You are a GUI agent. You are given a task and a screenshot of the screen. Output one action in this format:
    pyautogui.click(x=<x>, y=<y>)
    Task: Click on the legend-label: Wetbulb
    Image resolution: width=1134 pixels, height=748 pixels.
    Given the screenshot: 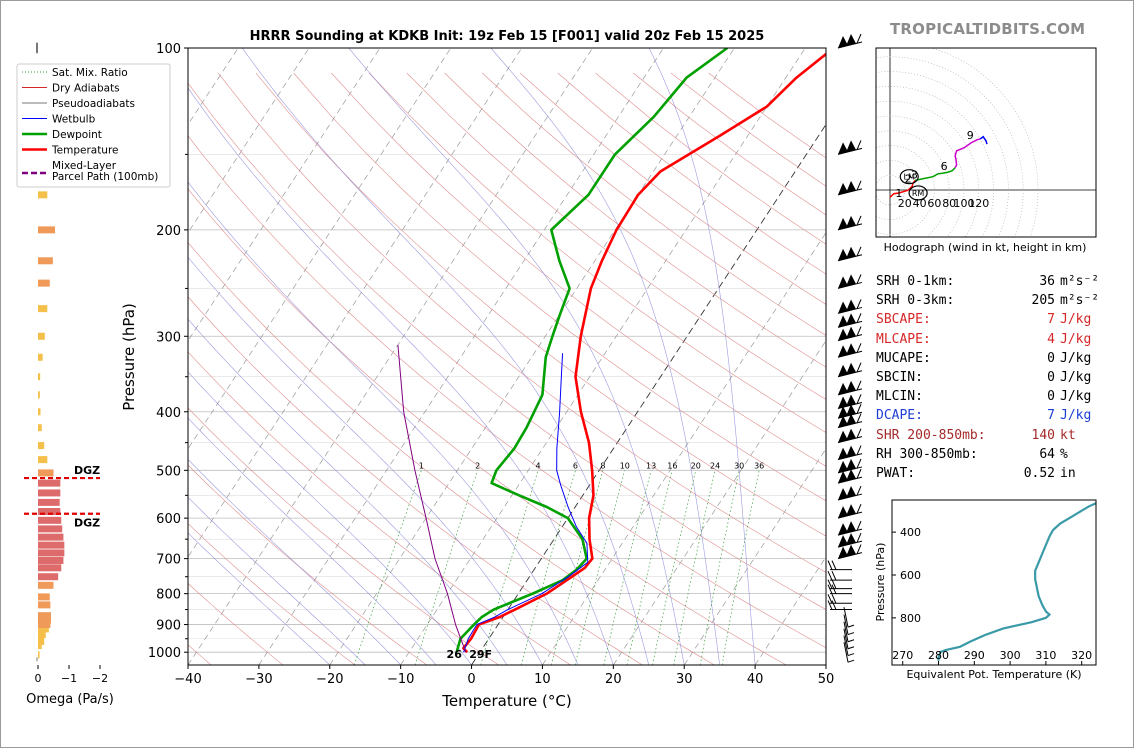 What is the action you would take?
    pyautogui.click(x=74, y=120)
    